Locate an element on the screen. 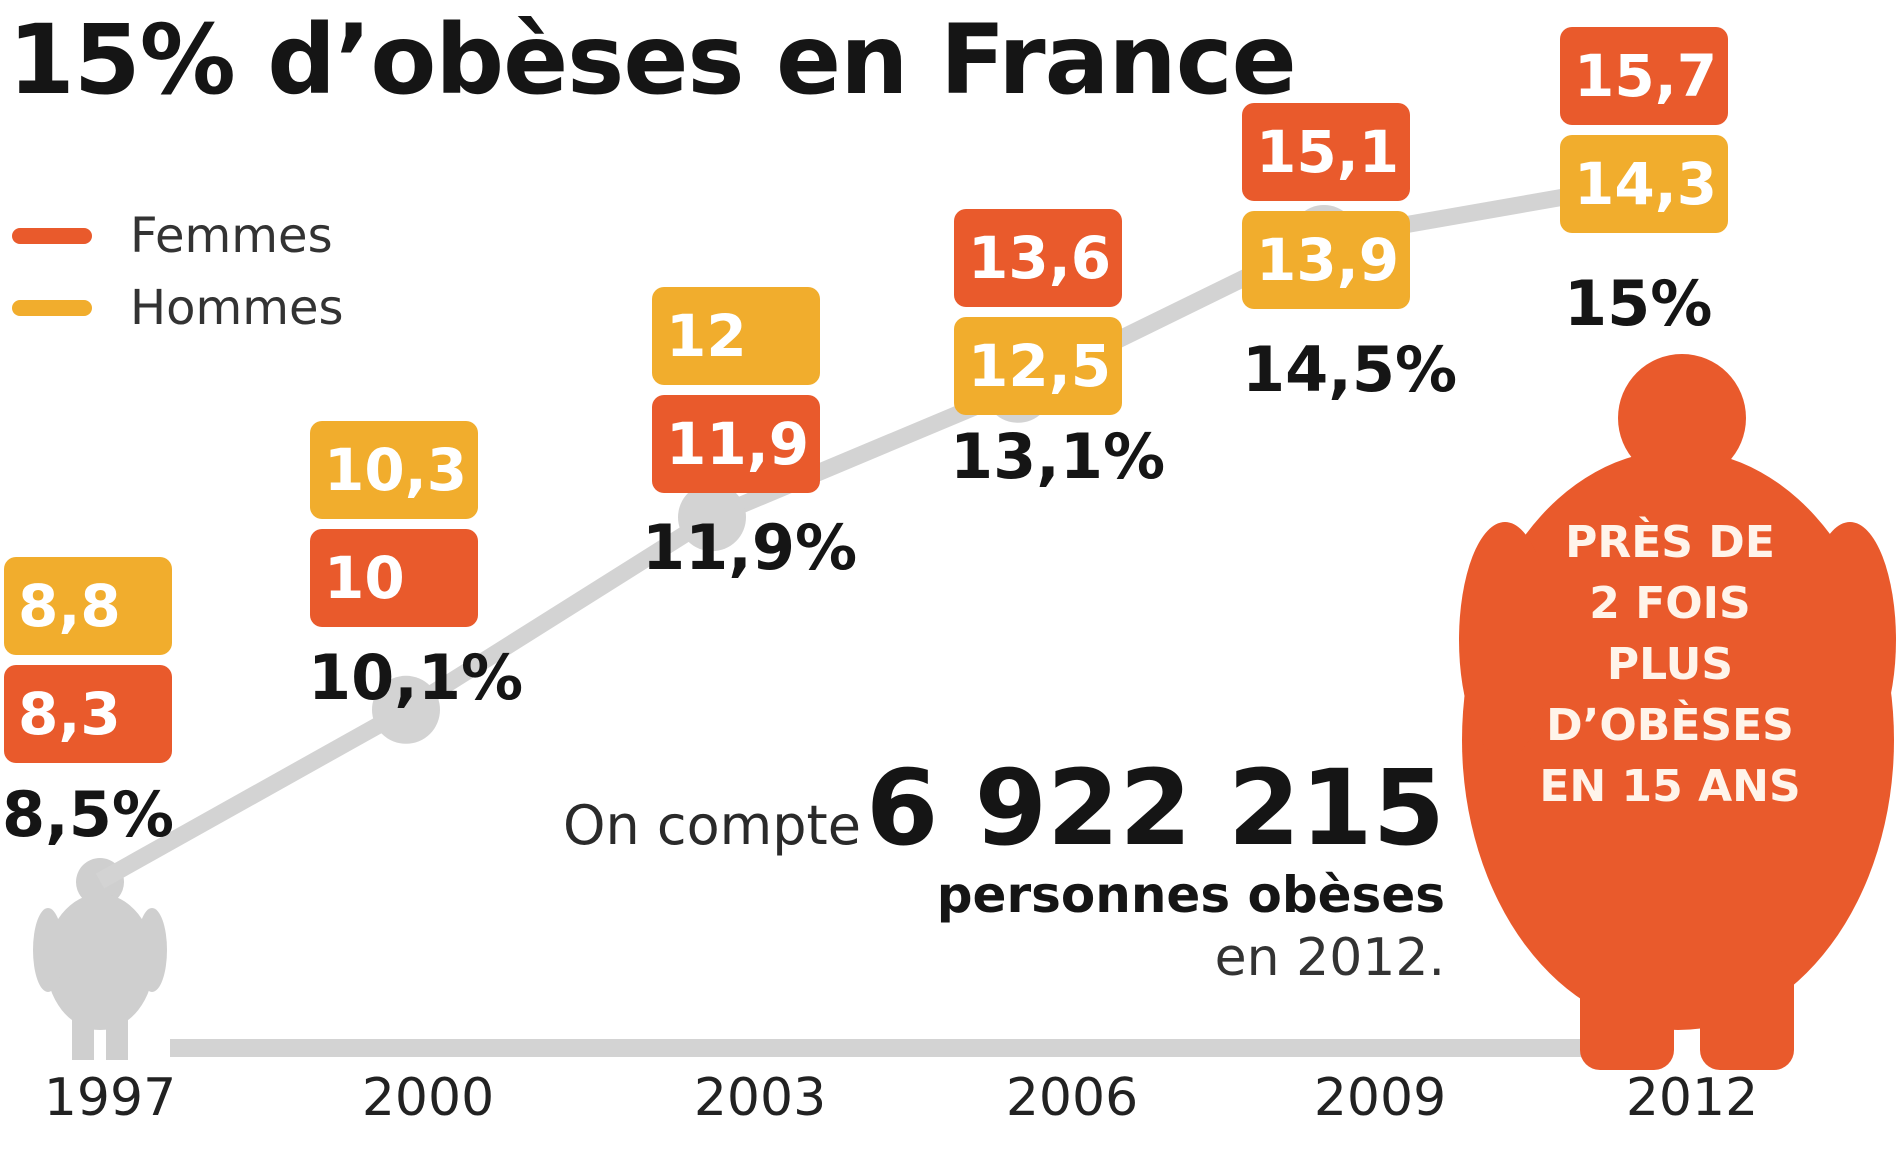 This screenshot has width=1900, height=1152. legend: Femmes Hommes is located at coordinates (178, 272).